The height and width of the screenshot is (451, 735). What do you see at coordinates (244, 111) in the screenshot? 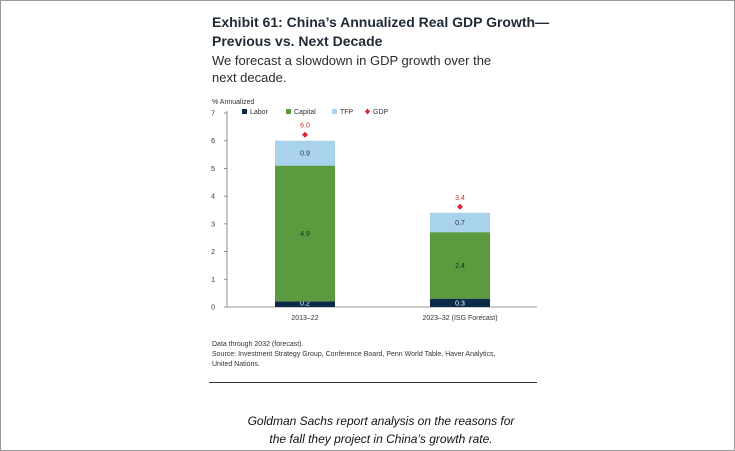
I see `legend-swatch-labor` at bounding box center [244, 111].